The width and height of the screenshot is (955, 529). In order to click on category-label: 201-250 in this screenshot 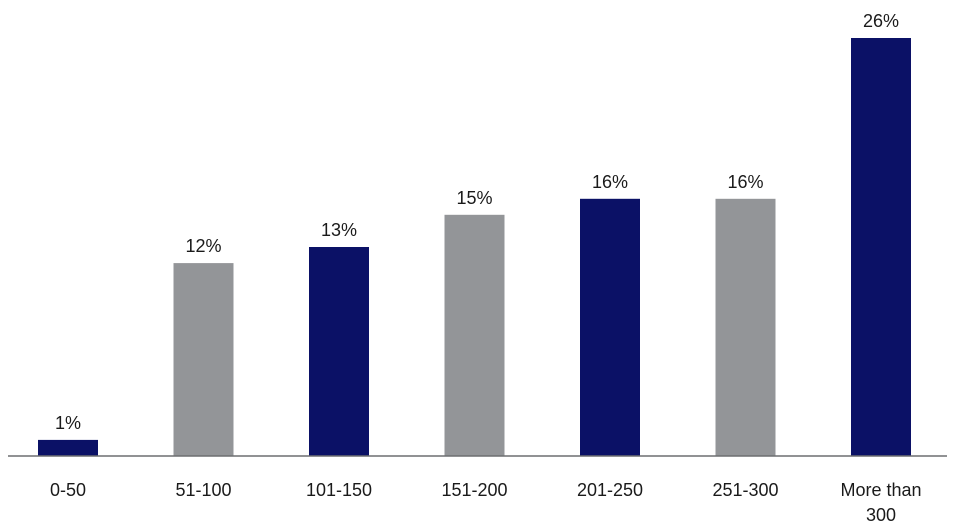, I will do `click(610, 490)`.